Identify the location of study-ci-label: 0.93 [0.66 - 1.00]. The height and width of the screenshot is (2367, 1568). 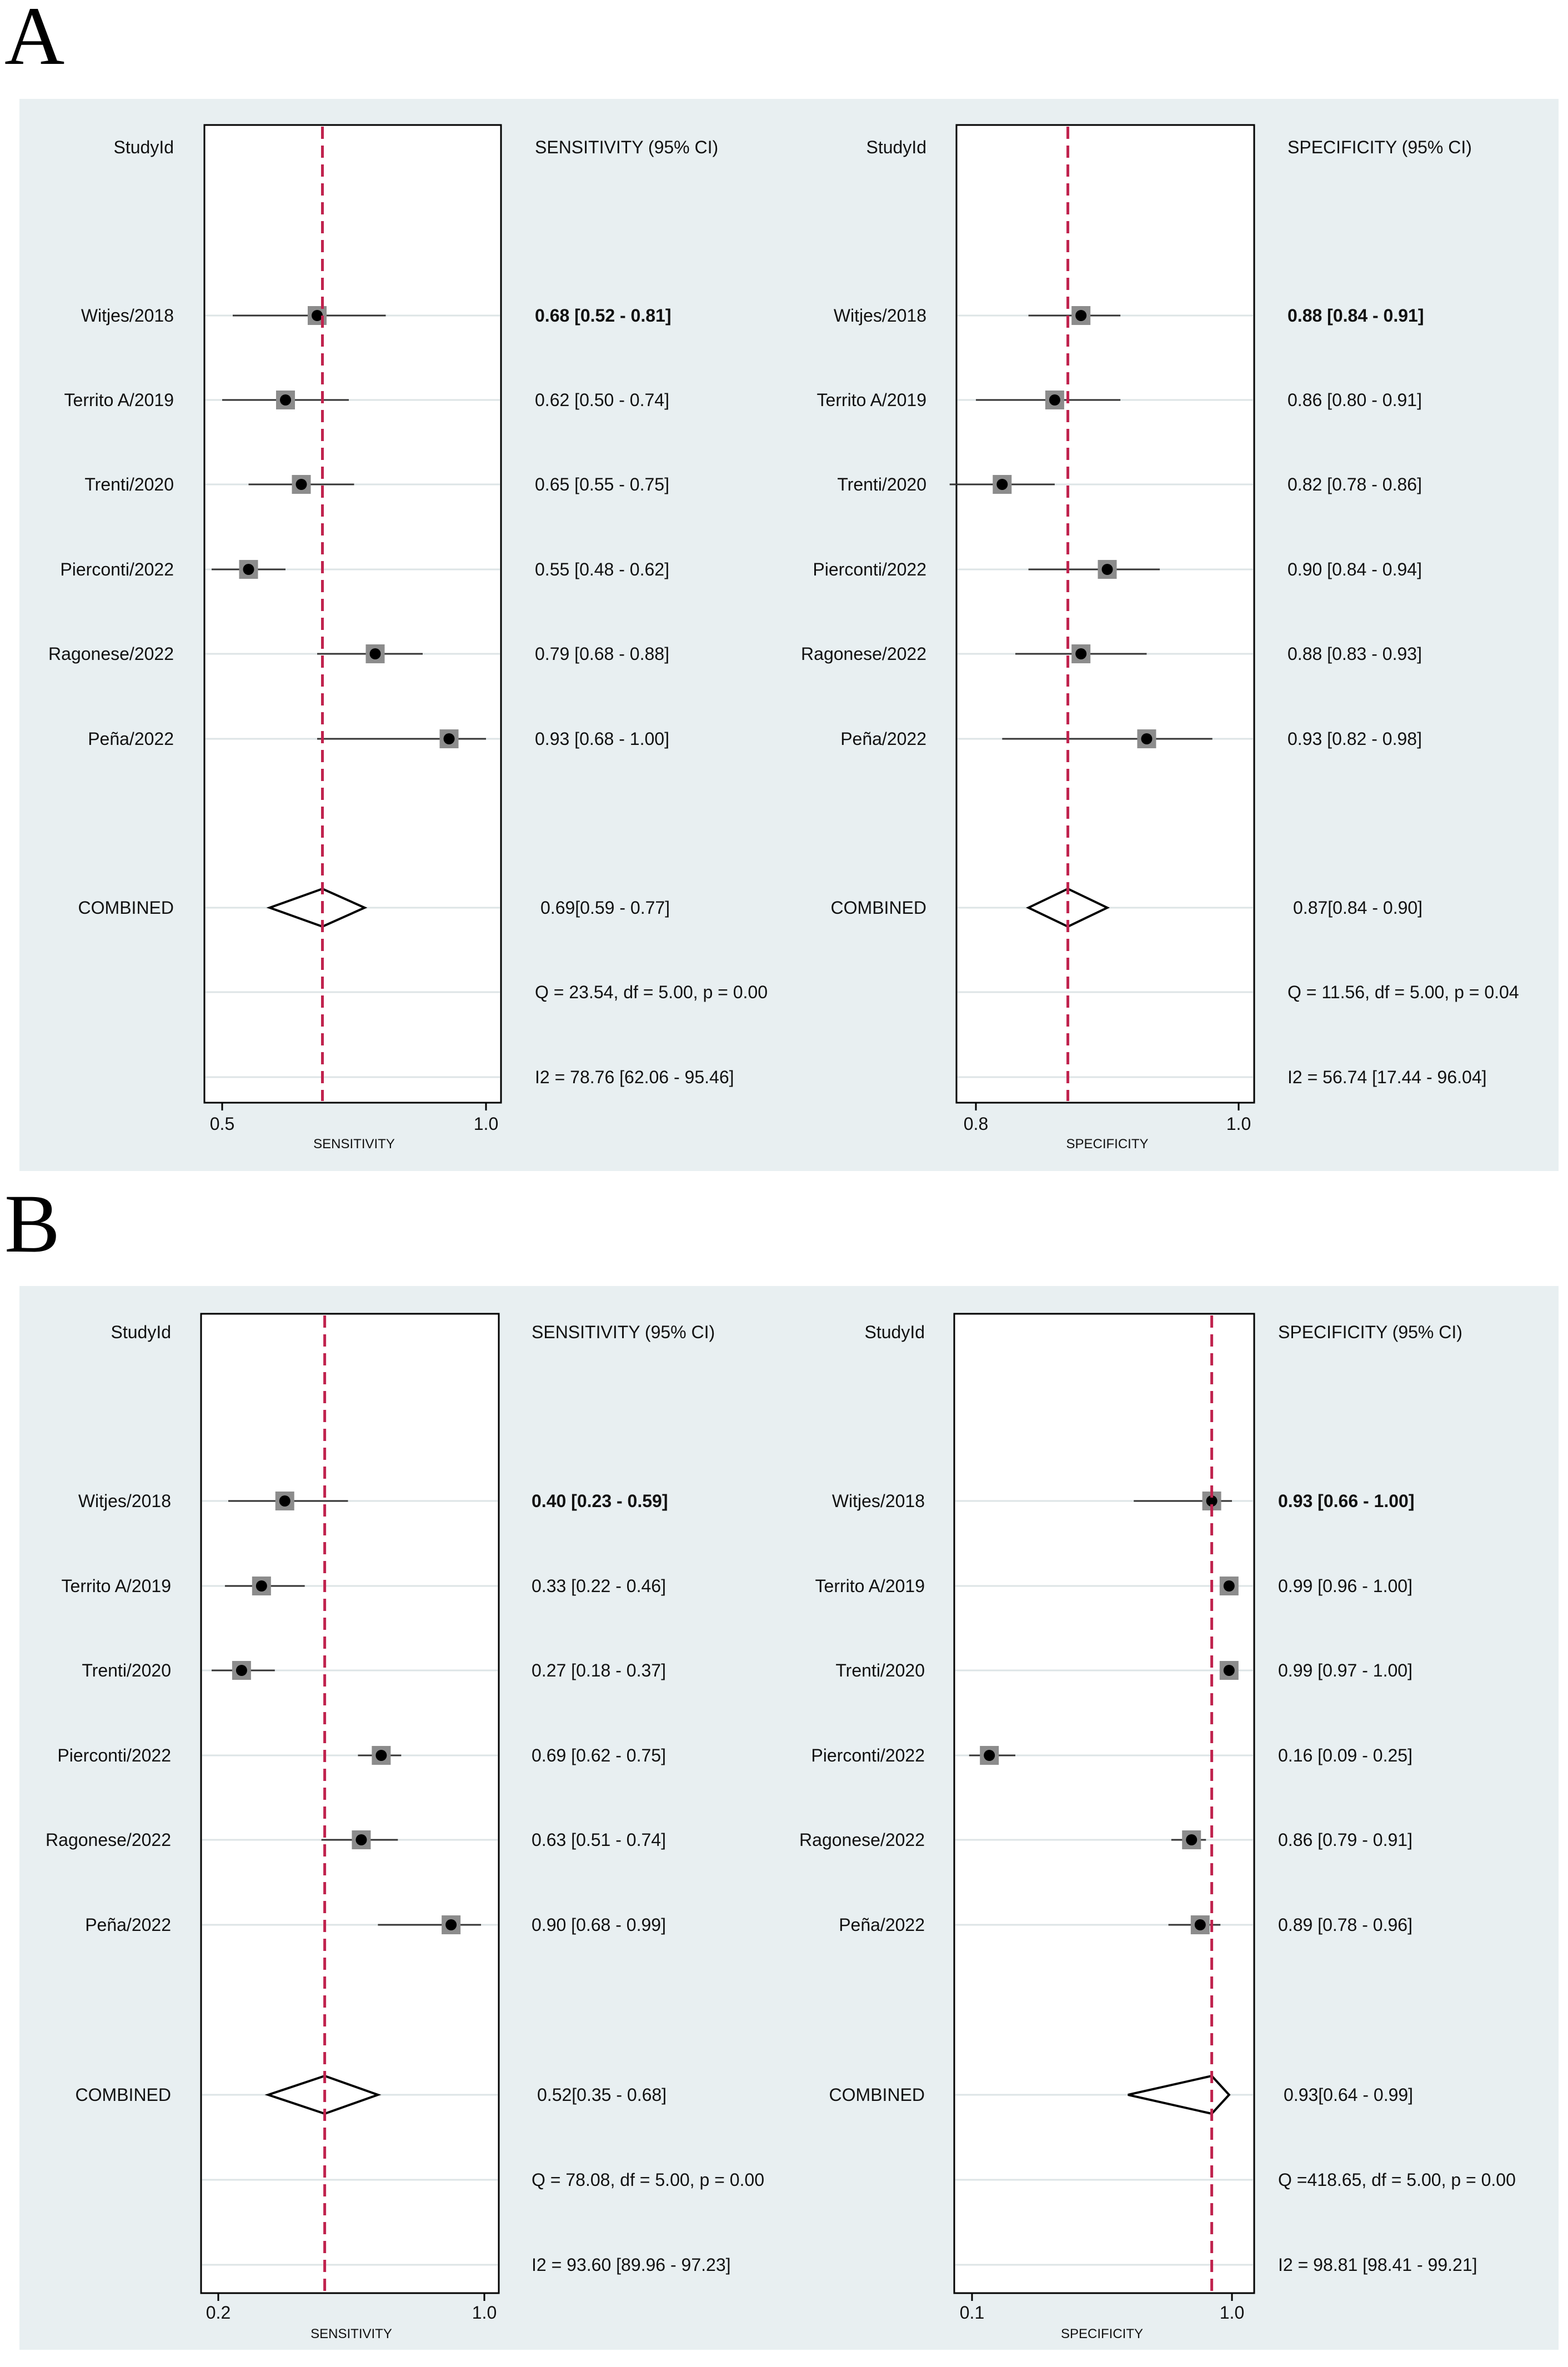
(1346, 1501).